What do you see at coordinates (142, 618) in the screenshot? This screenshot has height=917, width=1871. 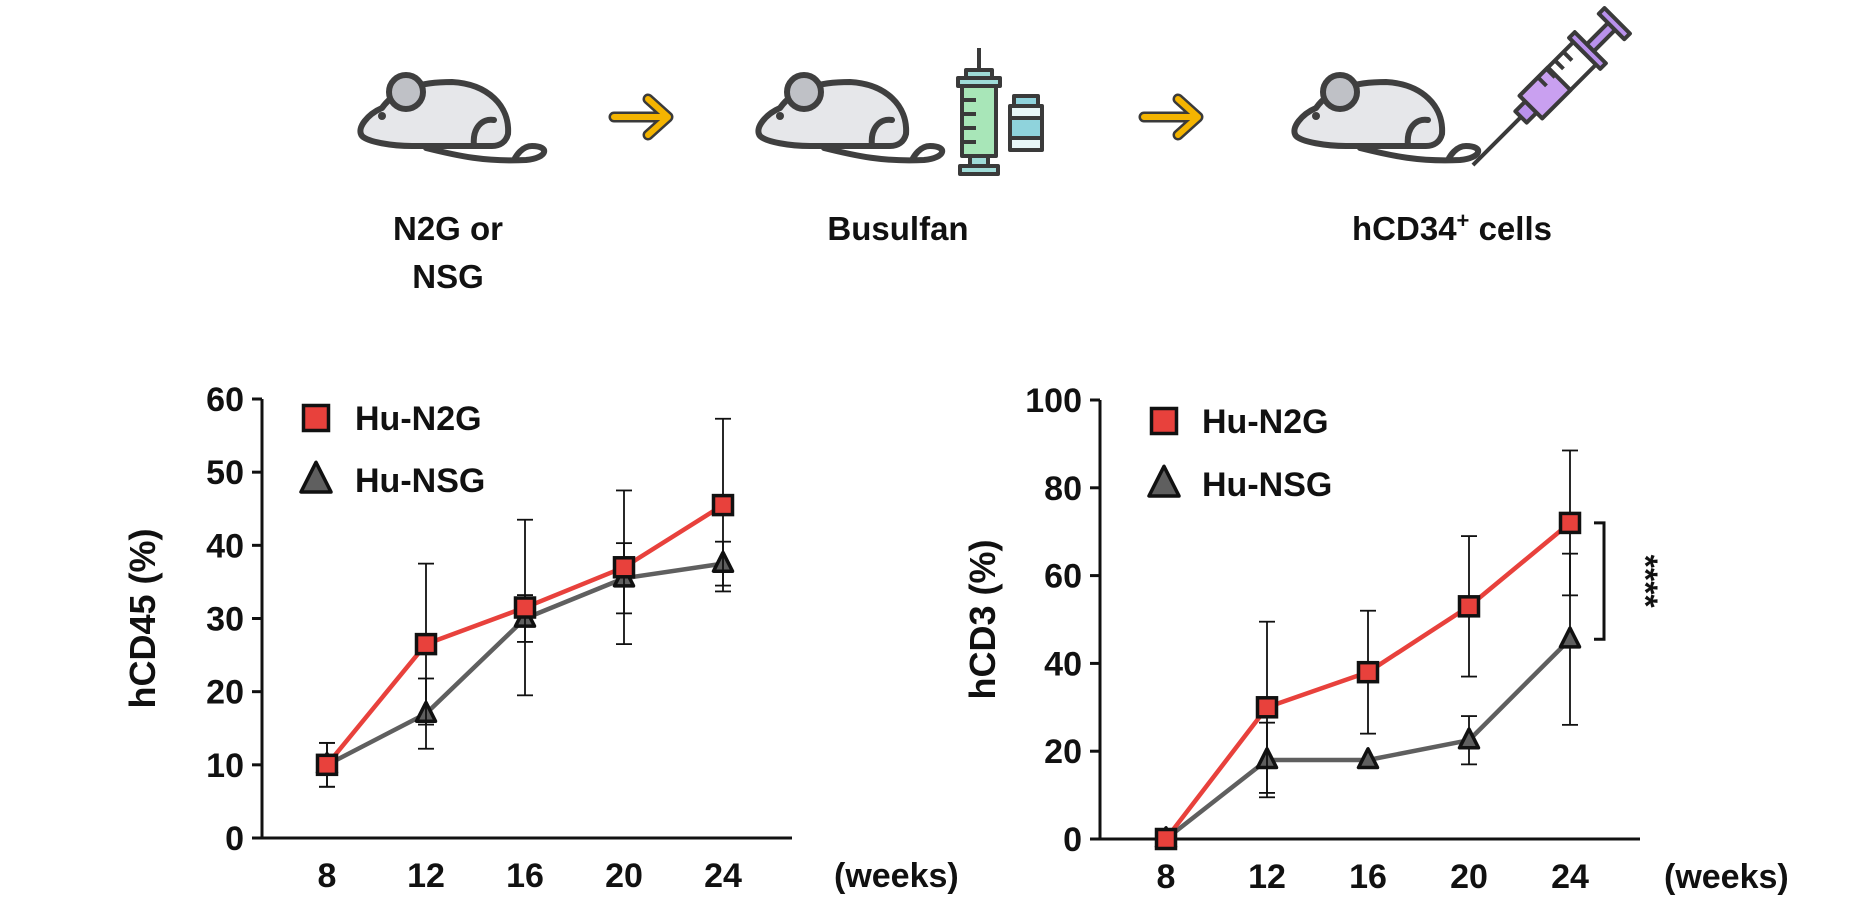 I see `y-axis-label: hCD45 (%)` at bounding box center [142, 618].